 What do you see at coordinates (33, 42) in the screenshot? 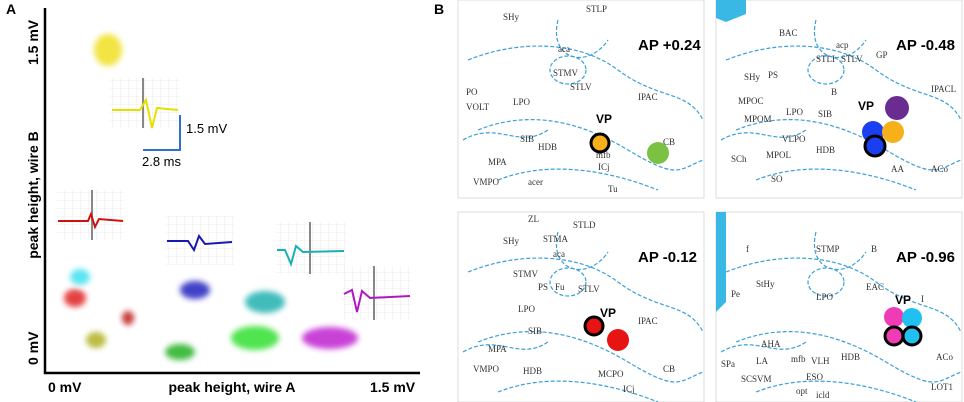
I see `y-tick-label: 1.5 mV` at bounding box center [33, 42].